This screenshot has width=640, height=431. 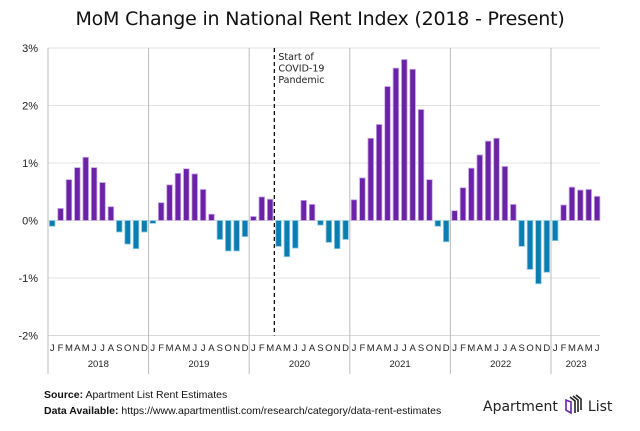 What do you see at coordinates (156, 395) in the screenshot?
I see `source-text: Apartment List Rent Estimates` at bounding box center [156, 395].